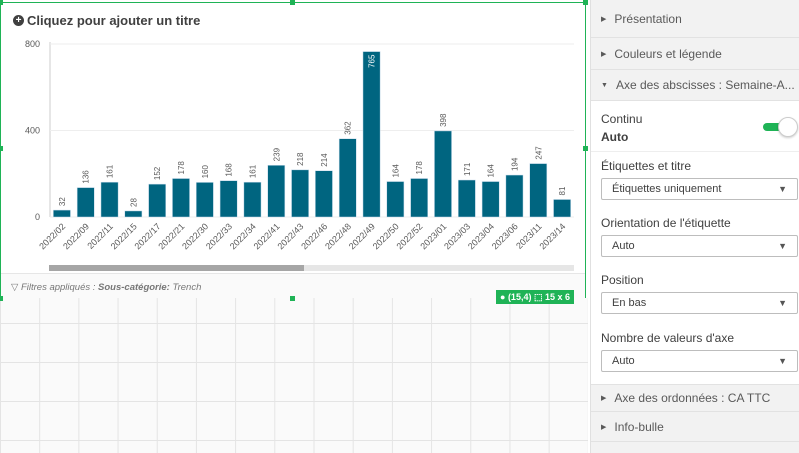 Image resolution: width=799 pixels, height=453 pixels. I want to click on chart-title: + Cliquez pour ajouter un titre, so click(106, 20).